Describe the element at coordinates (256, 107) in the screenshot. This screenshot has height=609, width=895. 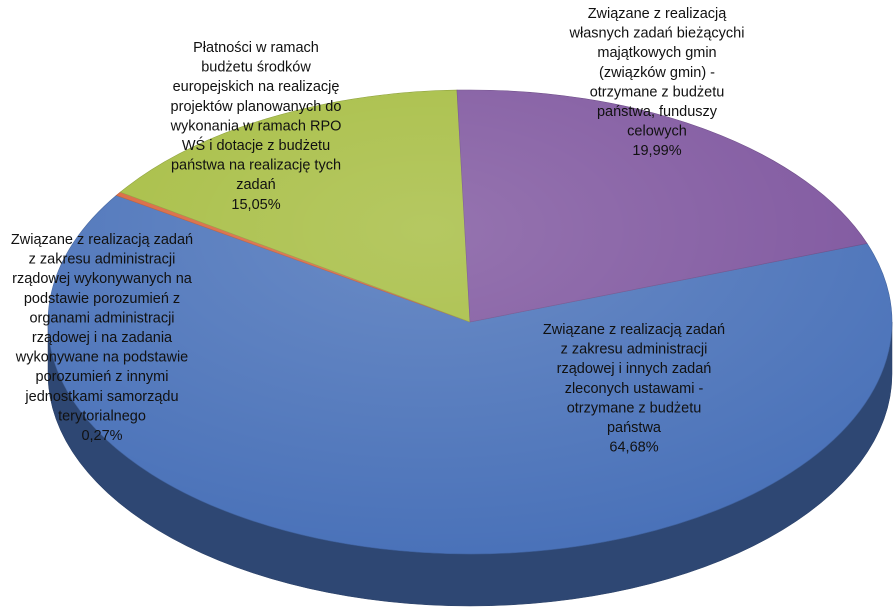
I see `slice-3-label-line: projektów planowanych do` at that location.